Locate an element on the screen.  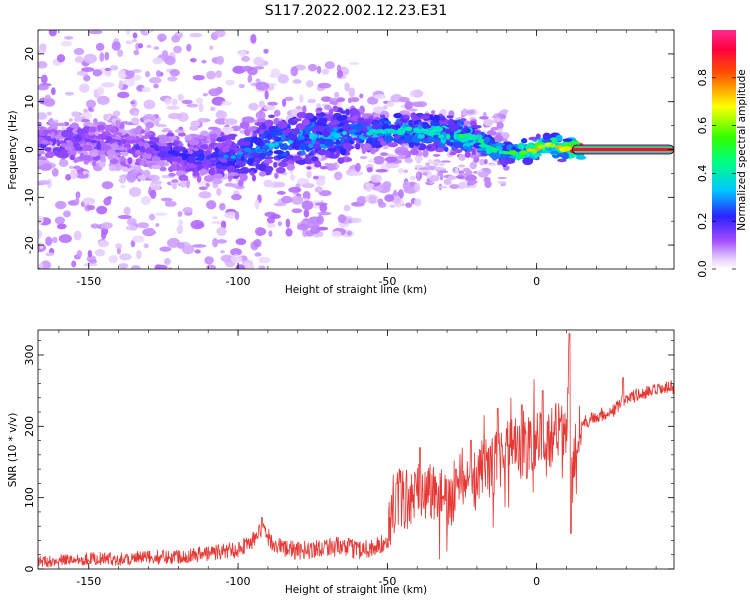
colorbar-tick-label: 0.0 is located at coordinates (702, 269).